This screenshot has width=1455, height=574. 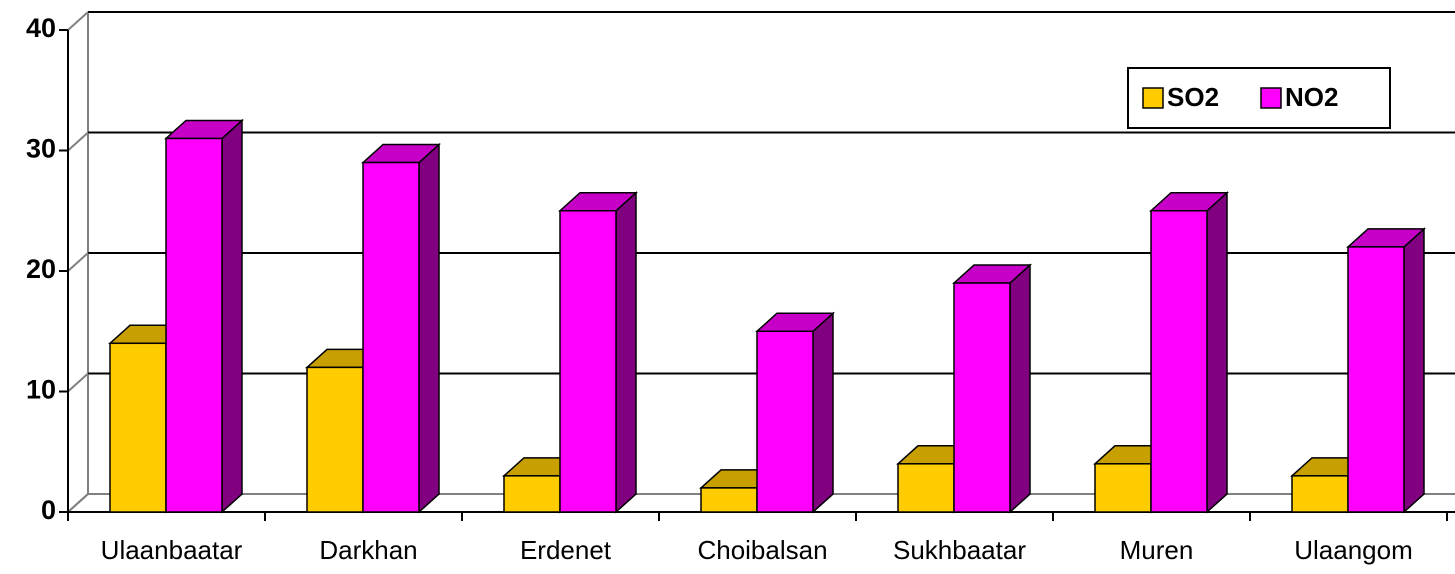 What do you see at coordinates (41, 28) in the screenshot?
I see `y-tick-label: 40` at bounding box center [41, 28].